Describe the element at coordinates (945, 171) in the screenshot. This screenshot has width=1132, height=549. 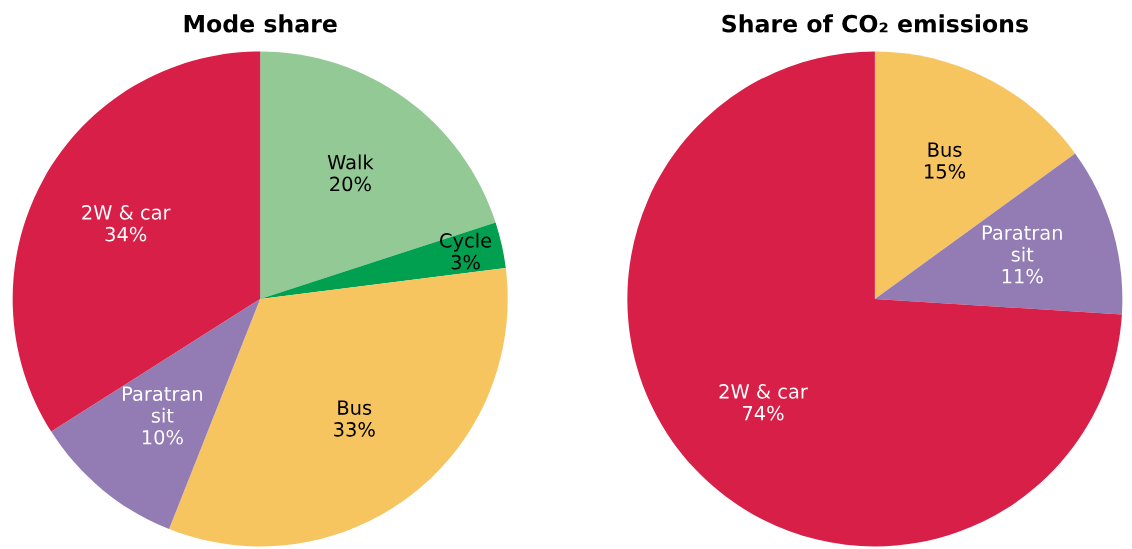
I see `data-label: 15%` at that location.